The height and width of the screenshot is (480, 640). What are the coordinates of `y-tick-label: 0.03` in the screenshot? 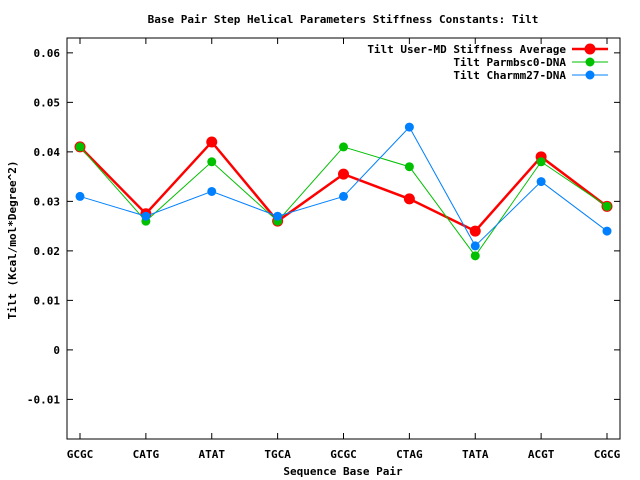 It's located at (47, 201).